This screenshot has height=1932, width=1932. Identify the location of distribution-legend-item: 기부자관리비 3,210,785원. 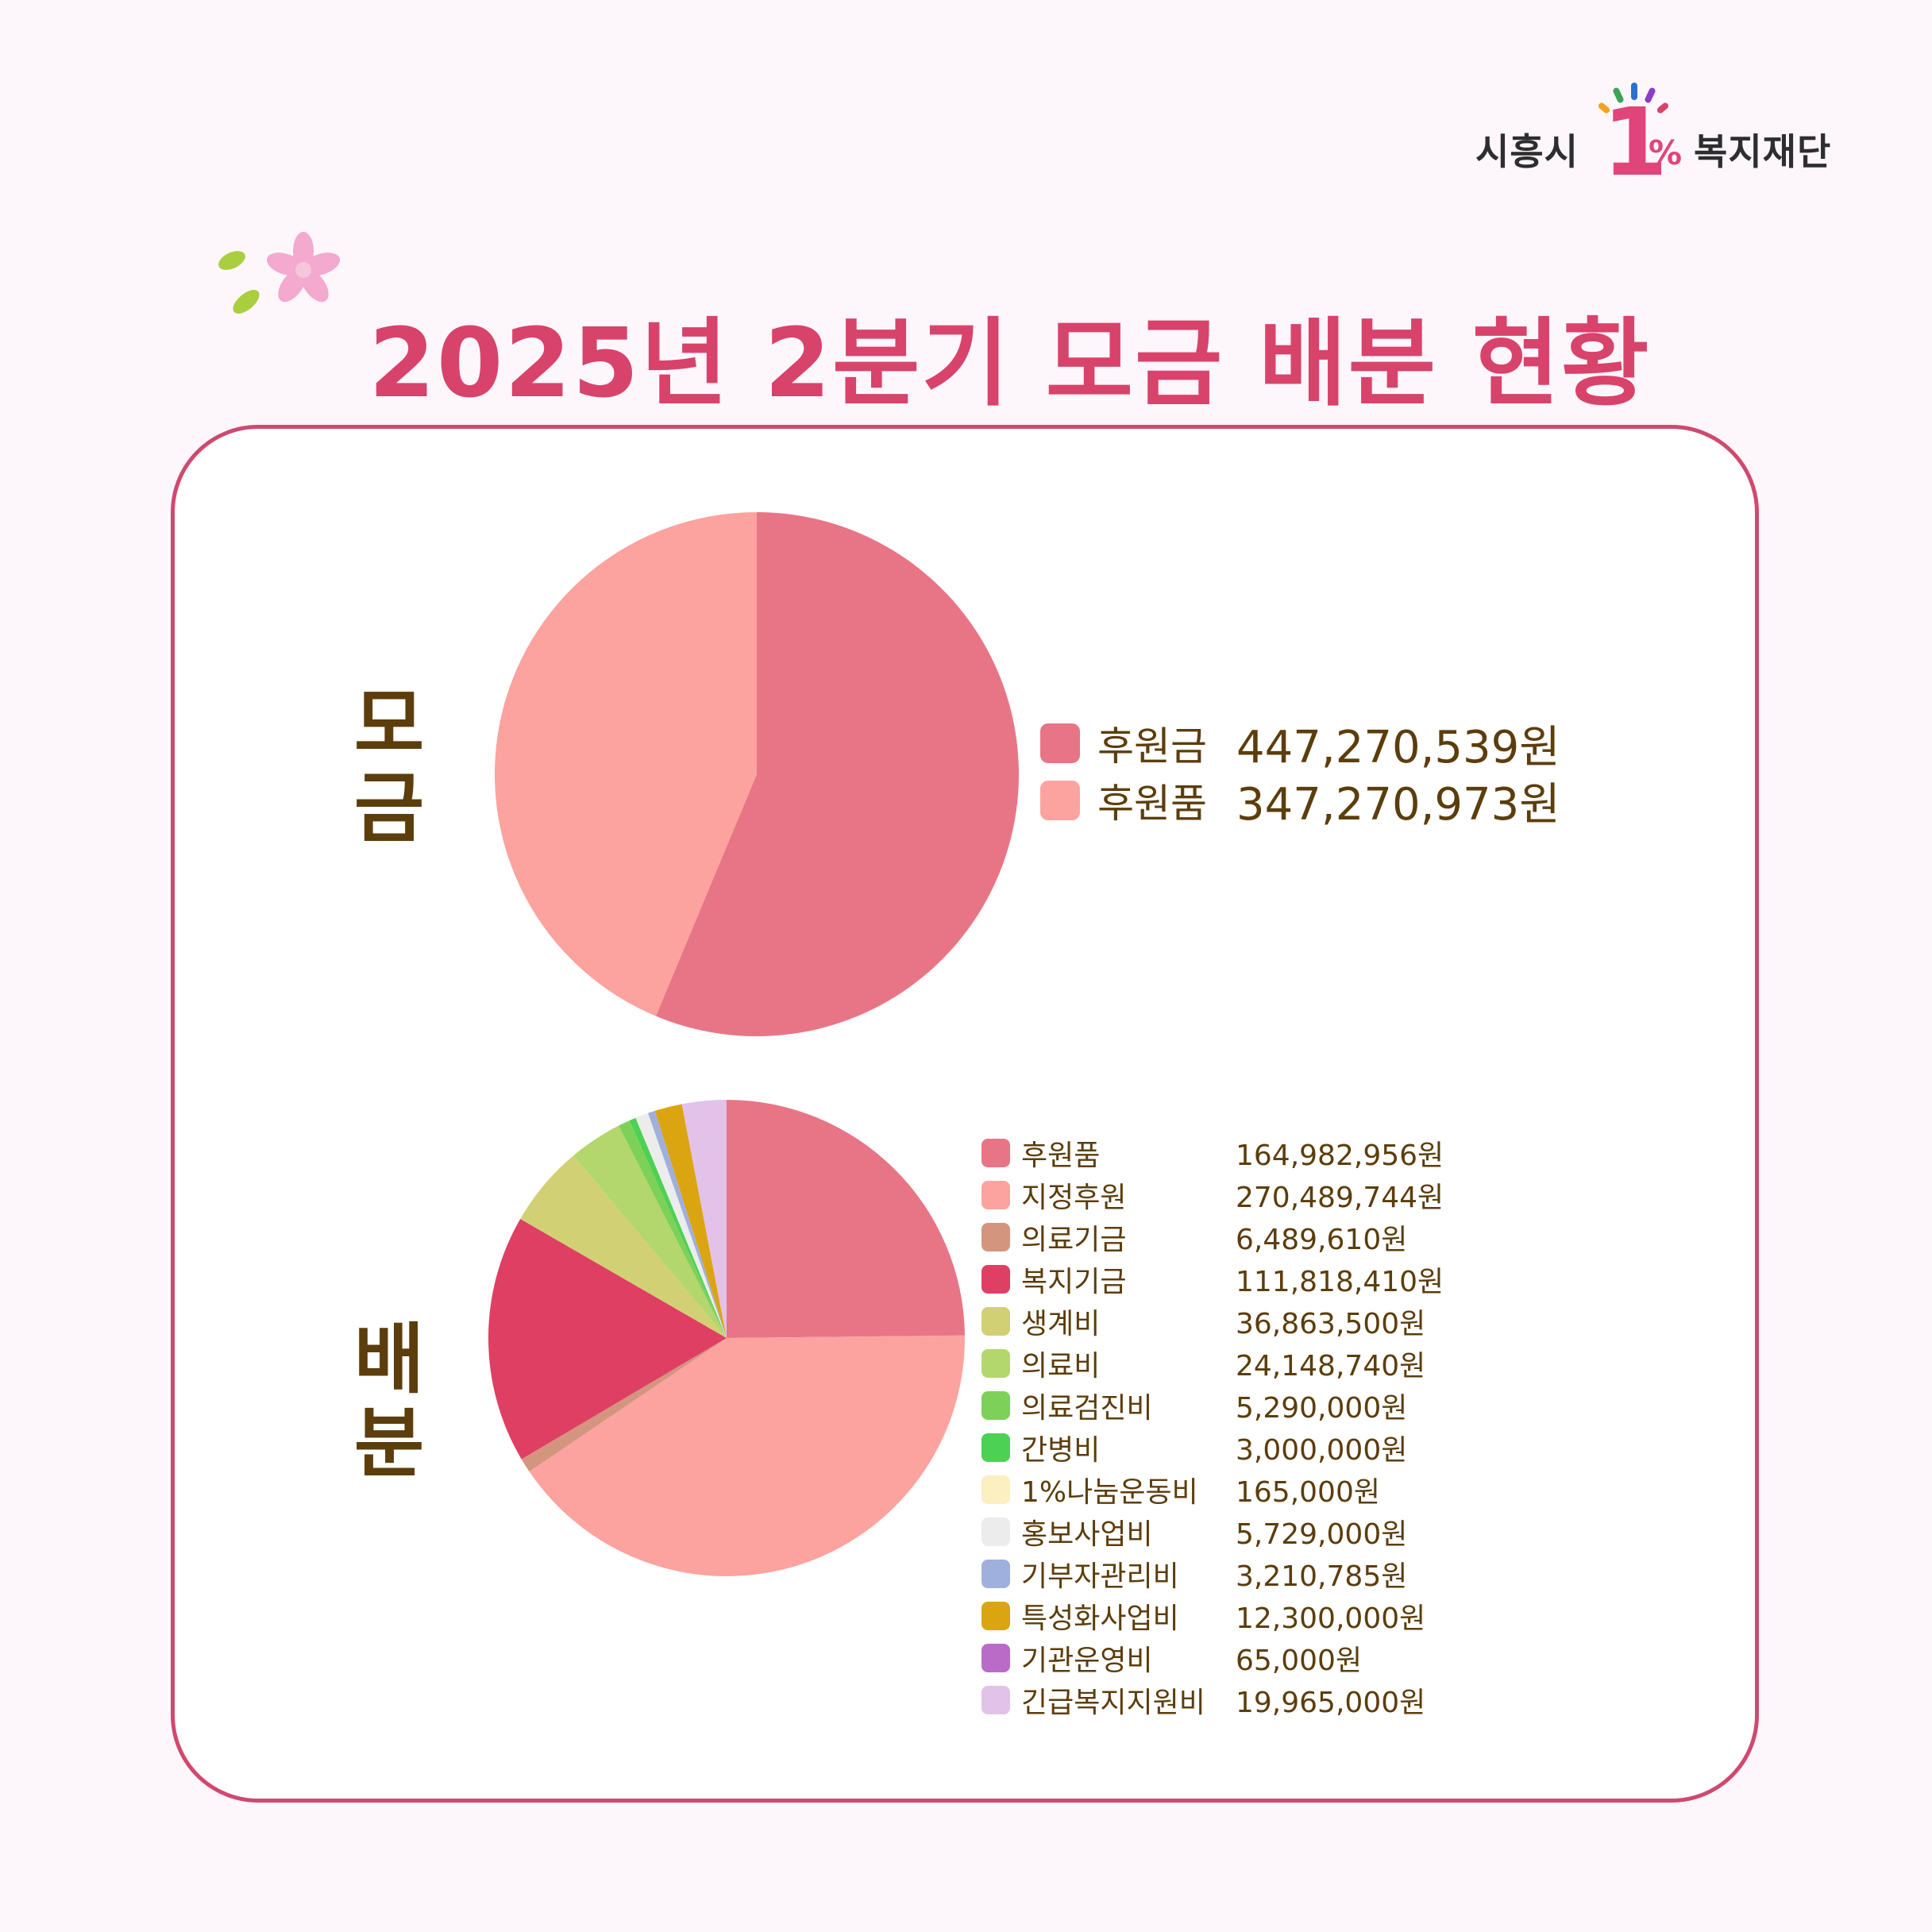
(1212, 1573).